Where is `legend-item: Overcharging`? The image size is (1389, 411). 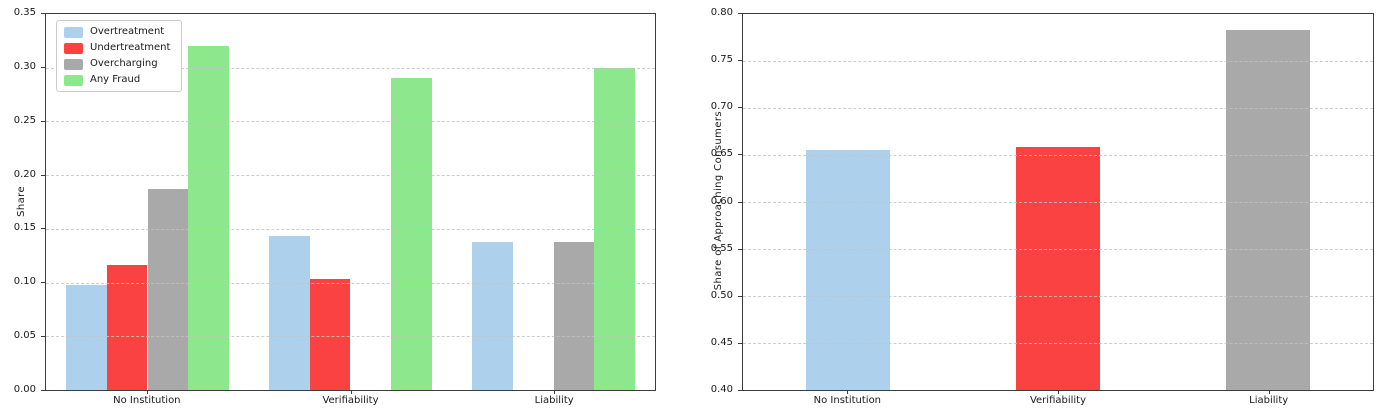
legend-item: Overcharging is located at coordinates (117, 64).